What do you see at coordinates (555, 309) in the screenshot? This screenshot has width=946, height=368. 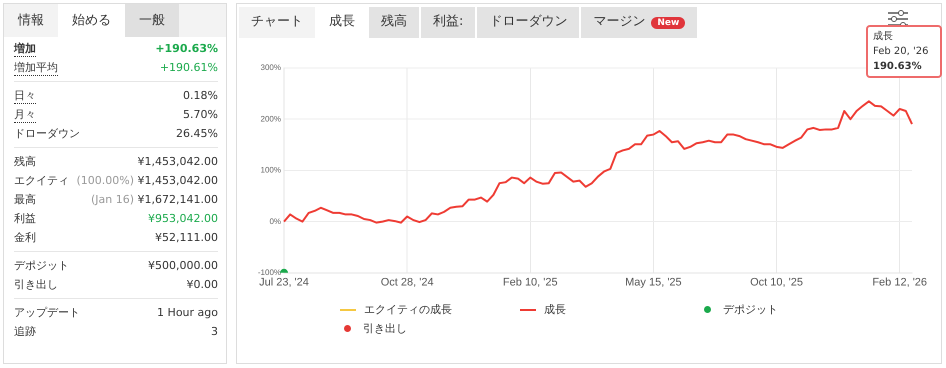 I see `legend-label: 成長` at bounding box center [555, 309].